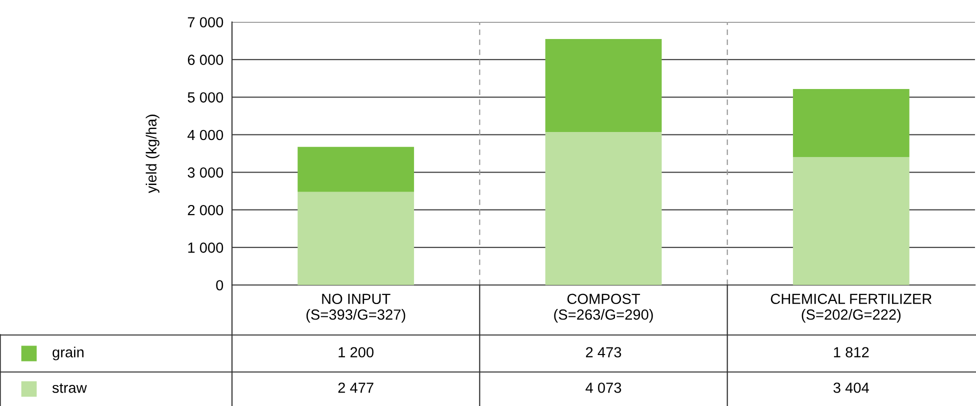 The image size is (976, 406). Describe the element at coordinates (603, 308) in the screenshot. I see `x-tick-label: COMPOST (S=263/G=290)` at that location.